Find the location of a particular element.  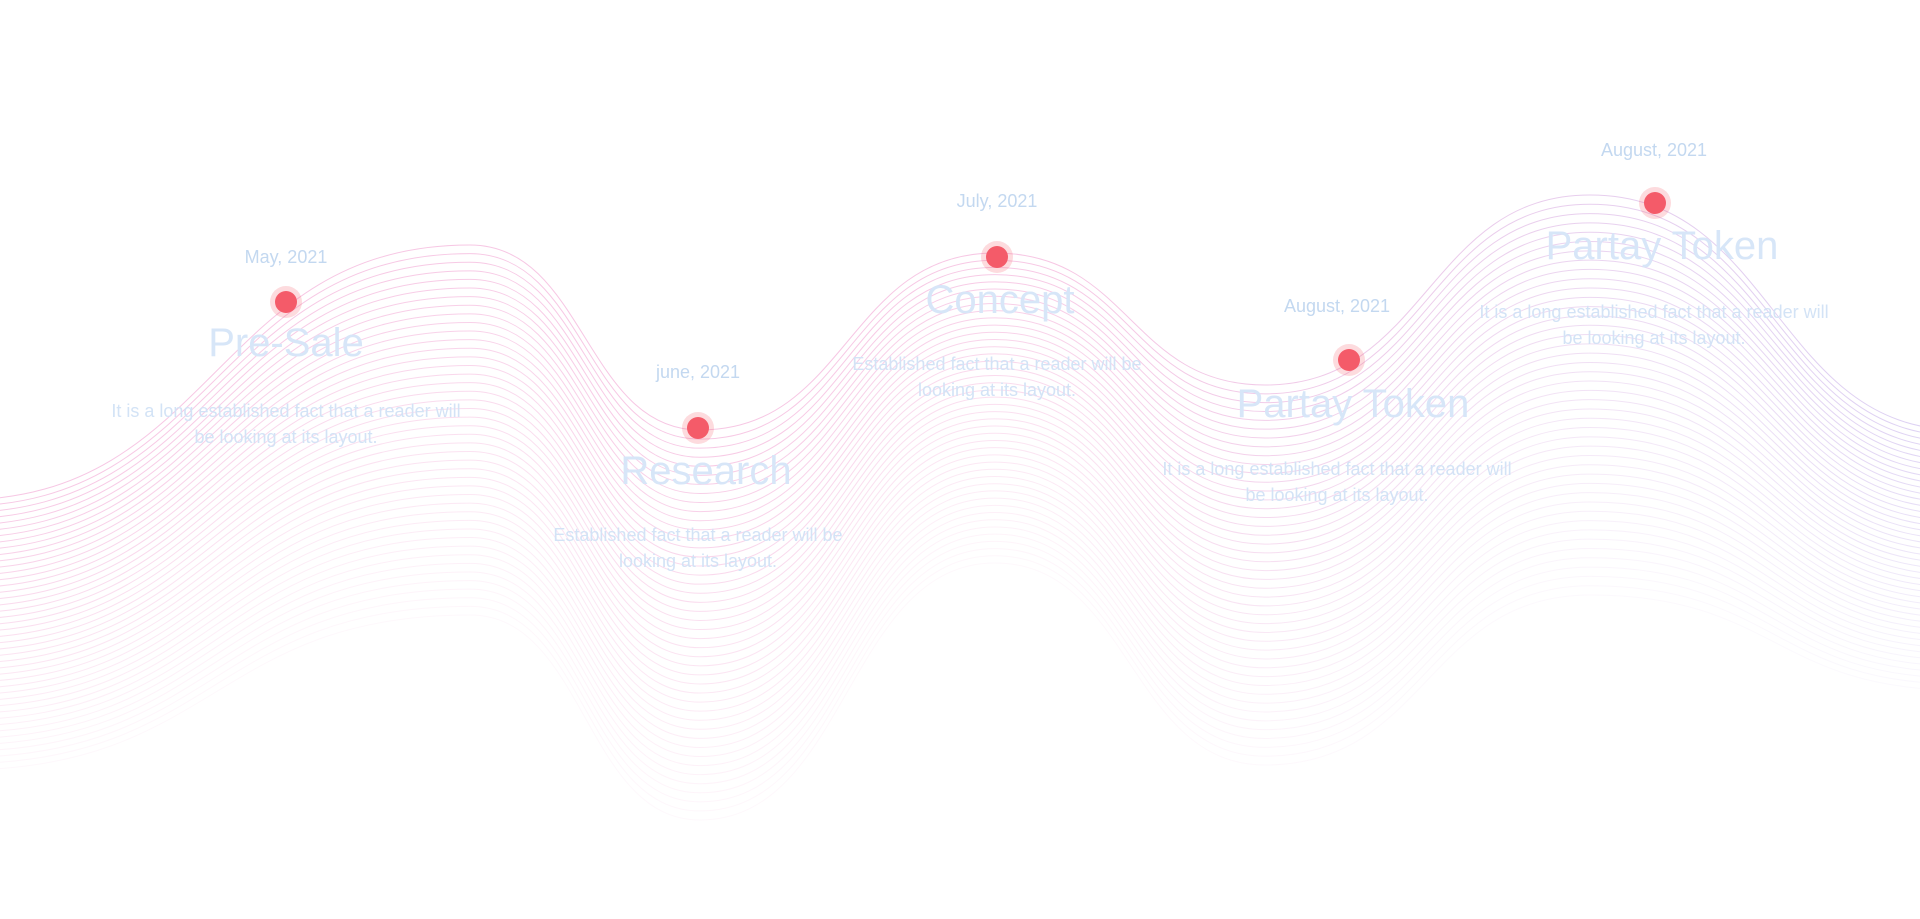

milestone-title: Research is located at coordinates (706, 471).